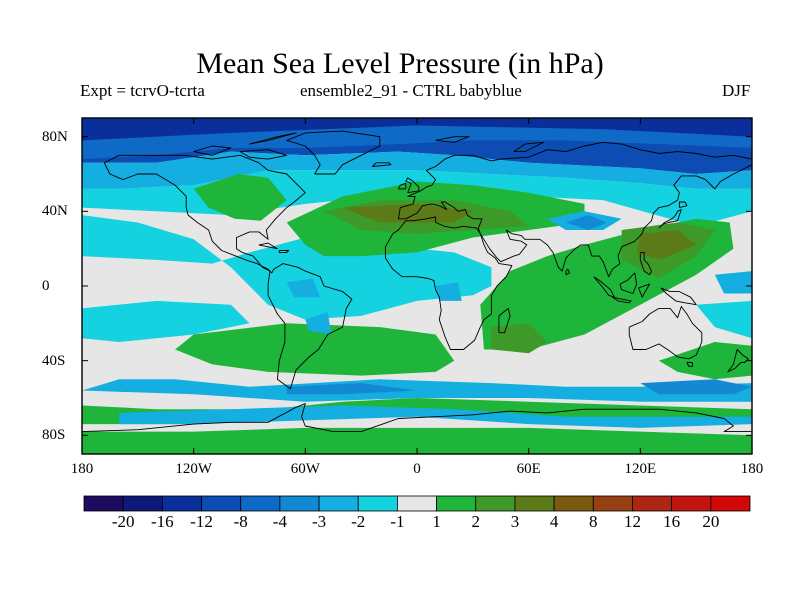 The width and height of the screenshot is (800, 600). I want to click on lon-tick-label: 120E, so click(640, 469).